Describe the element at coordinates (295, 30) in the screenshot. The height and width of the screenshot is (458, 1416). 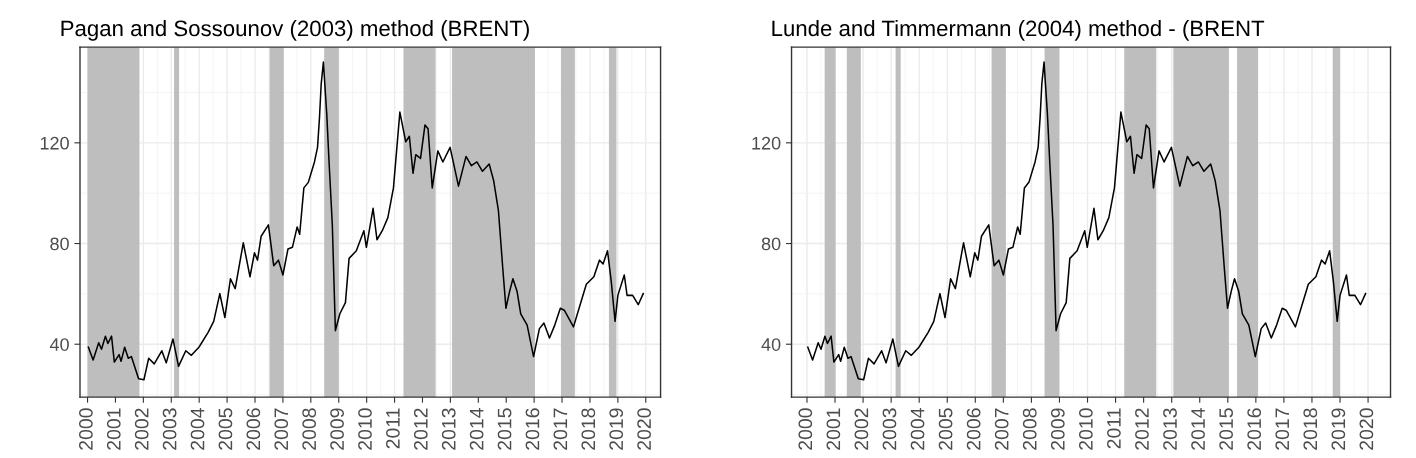
I see `chart-title: Pagan and Sossounov (2003) method (BRENT)` at that location.